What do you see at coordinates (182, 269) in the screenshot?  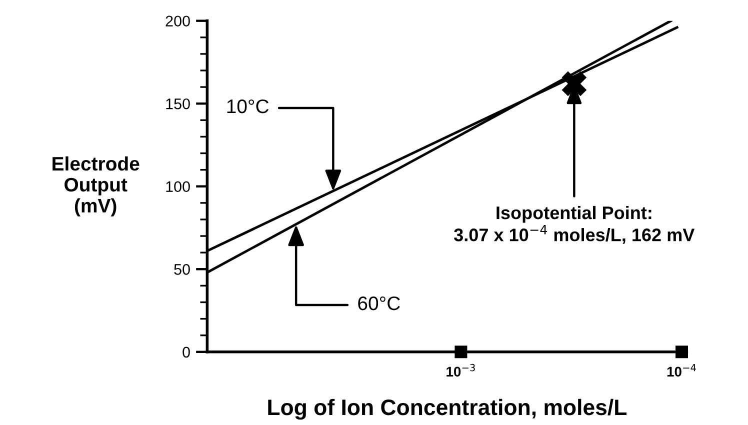 I see `y-tick-label: 50` at bounding box center [182, 269].